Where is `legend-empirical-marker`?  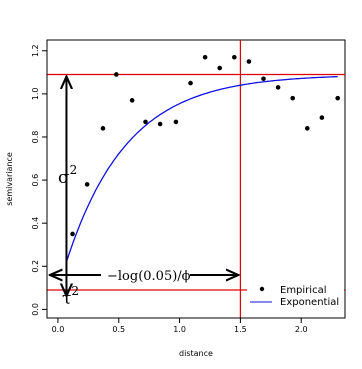
legend-empirical-marker is located at coordinates (262, 289).